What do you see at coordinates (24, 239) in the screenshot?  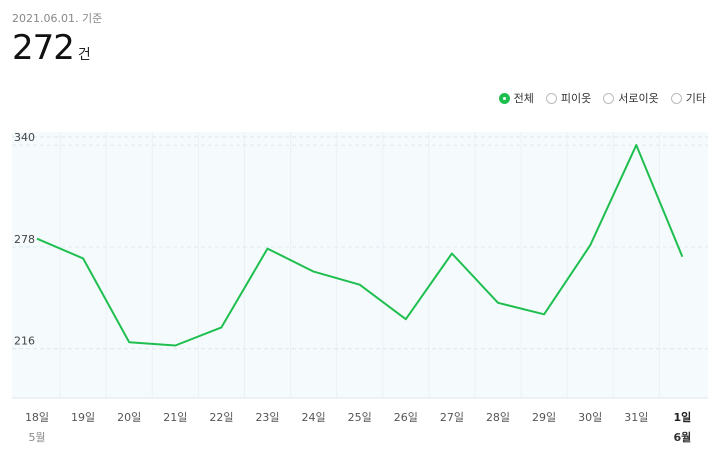 I see `y-tick-label: 278` at bounding box center [24, 239].